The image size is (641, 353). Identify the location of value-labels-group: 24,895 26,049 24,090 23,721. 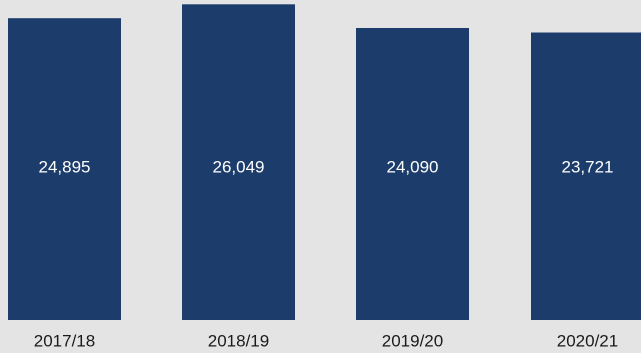
(326, 166).